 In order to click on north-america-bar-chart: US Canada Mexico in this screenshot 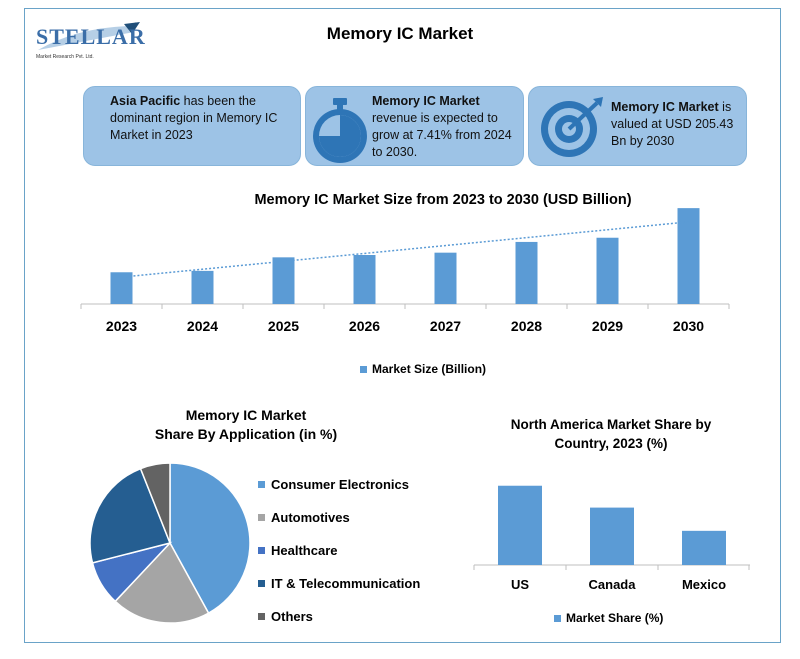, I will do `click(611, 538)`.